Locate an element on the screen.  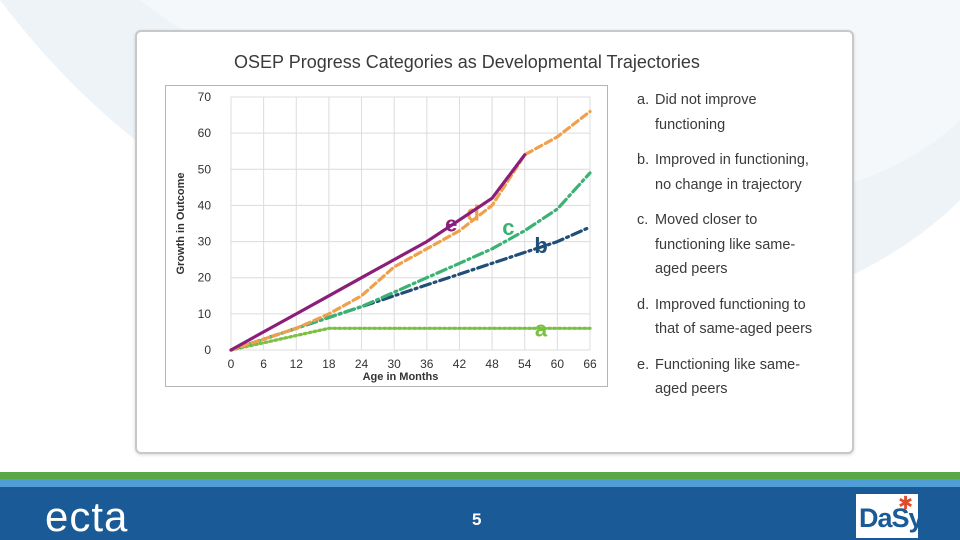
y-tick-label: 0 is located at coordinates (207, 350).